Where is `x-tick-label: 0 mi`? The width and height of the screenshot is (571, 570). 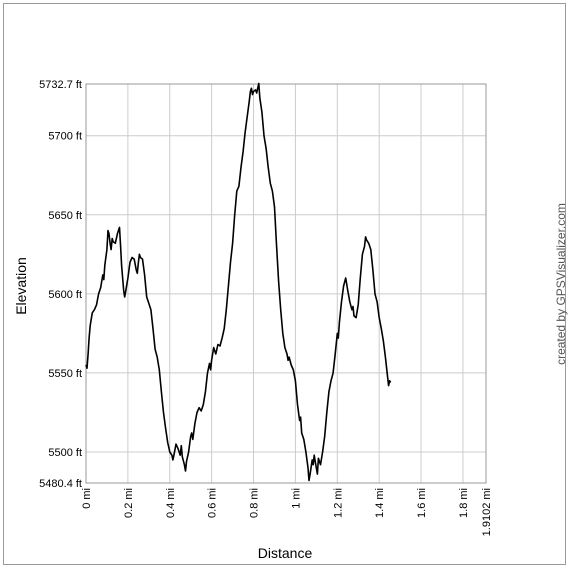 x-tick-label: 0 mi is located at coordinates (87, 498).